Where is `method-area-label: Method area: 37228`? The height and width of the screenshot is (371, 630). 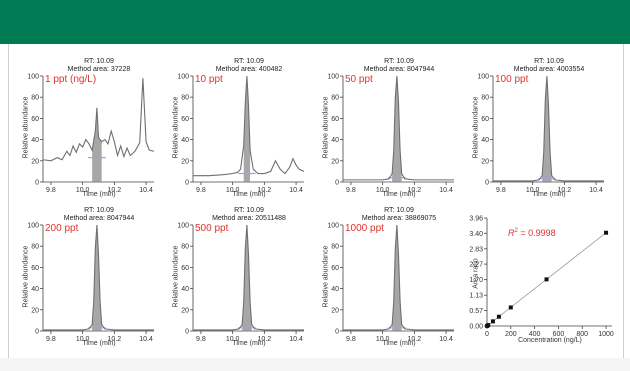 method-area-label: Method area: 37228 is located at coordinates (99, 69).